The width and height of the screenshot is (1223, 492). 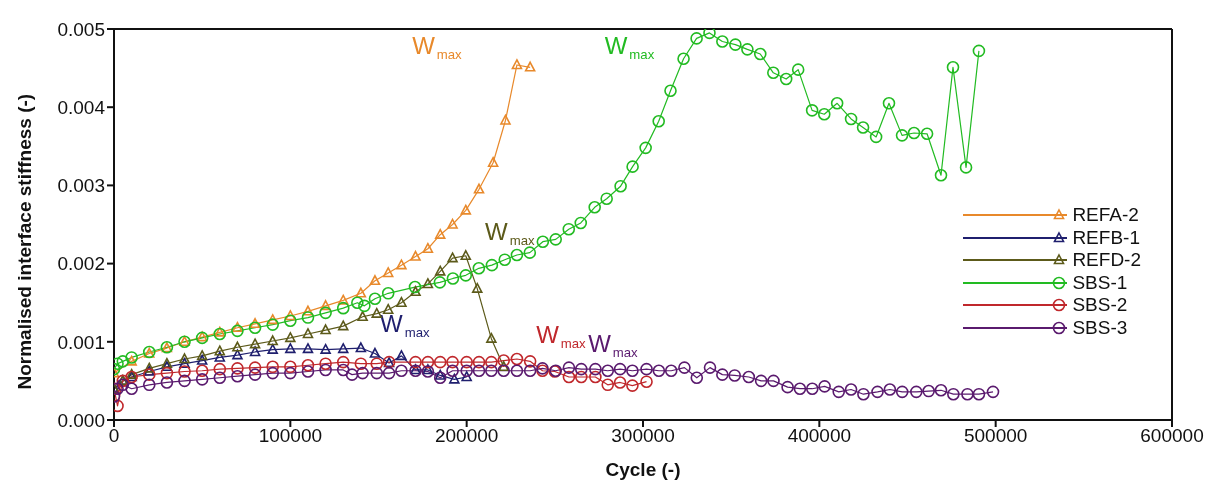 What do you see at coordinates (466, 436) in the screenshot?
I see `x-tick-label: 200000` at bounding box center [466, 436].